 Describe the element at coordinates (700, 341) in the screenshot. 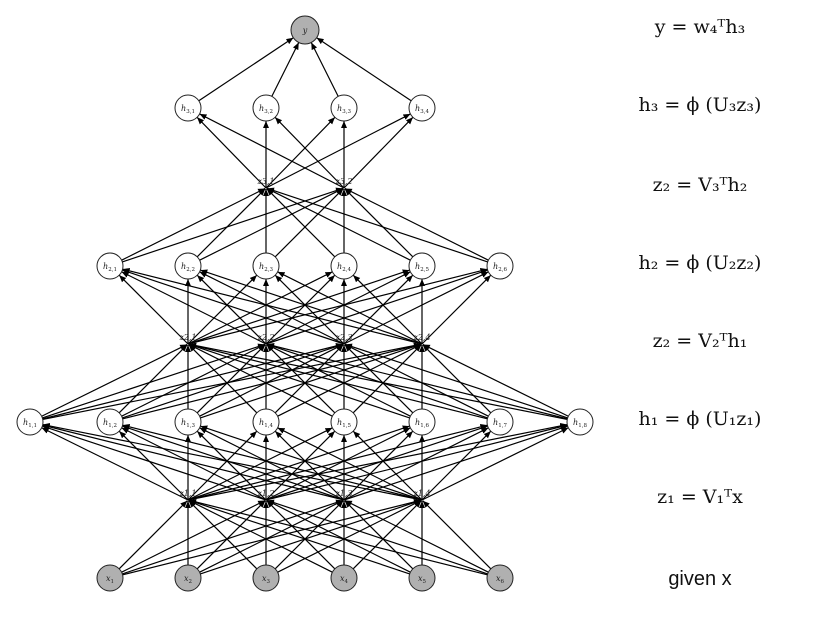

I see `equation-z2: z₂ = V₂ᵀh₁` at that location.